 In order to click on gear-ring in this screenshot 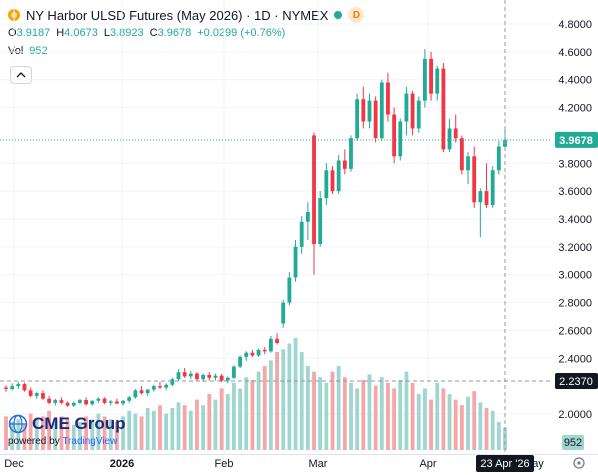, I will do `click(579, 463)`.